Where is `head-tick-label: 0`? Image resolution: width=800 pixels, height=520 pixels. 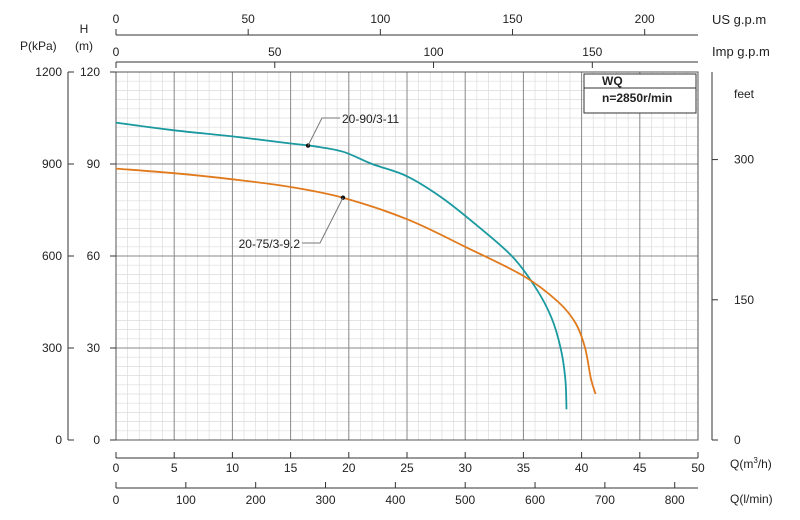 head-tick-label: 0 is located at coordinates (96, 440).